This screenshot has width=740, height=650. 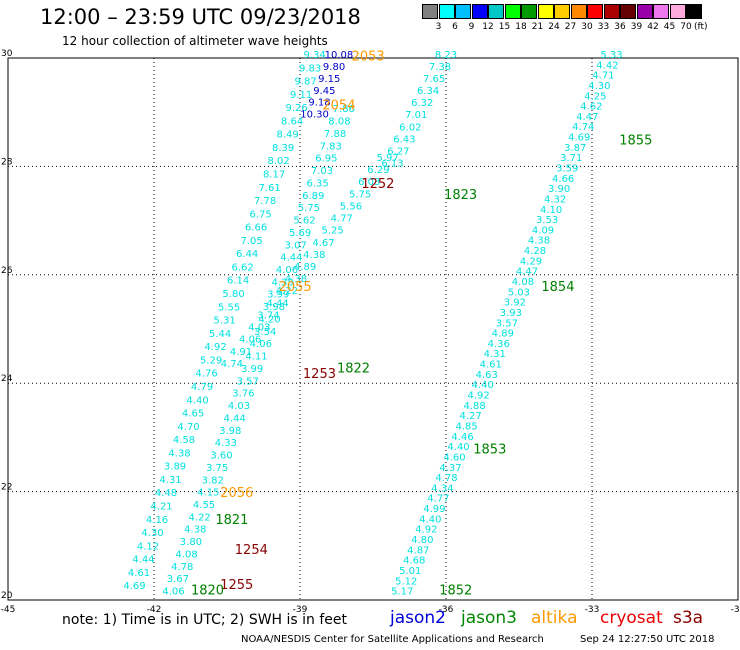 I want to click on pass-time-label: 1853, so click(x=489, y=450).